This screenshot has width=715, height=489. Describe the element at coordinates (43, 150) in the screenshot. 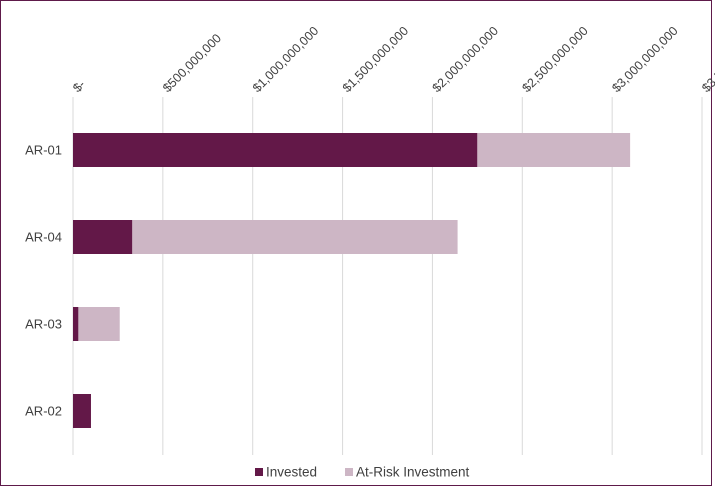

I see `category-label: AR-01` at that location.